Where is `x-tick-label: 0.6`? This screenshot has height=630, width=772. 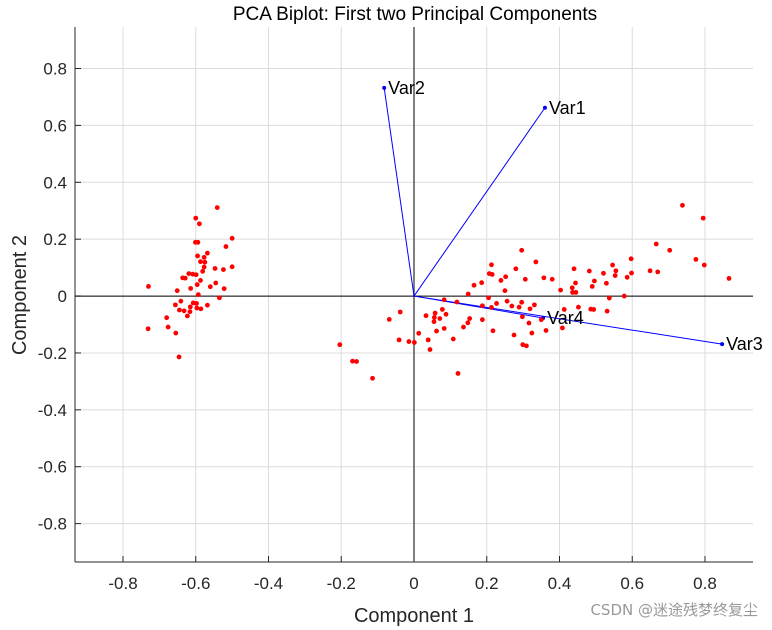 x-tick-label: 0.6 is located at coordinates (632, 583).